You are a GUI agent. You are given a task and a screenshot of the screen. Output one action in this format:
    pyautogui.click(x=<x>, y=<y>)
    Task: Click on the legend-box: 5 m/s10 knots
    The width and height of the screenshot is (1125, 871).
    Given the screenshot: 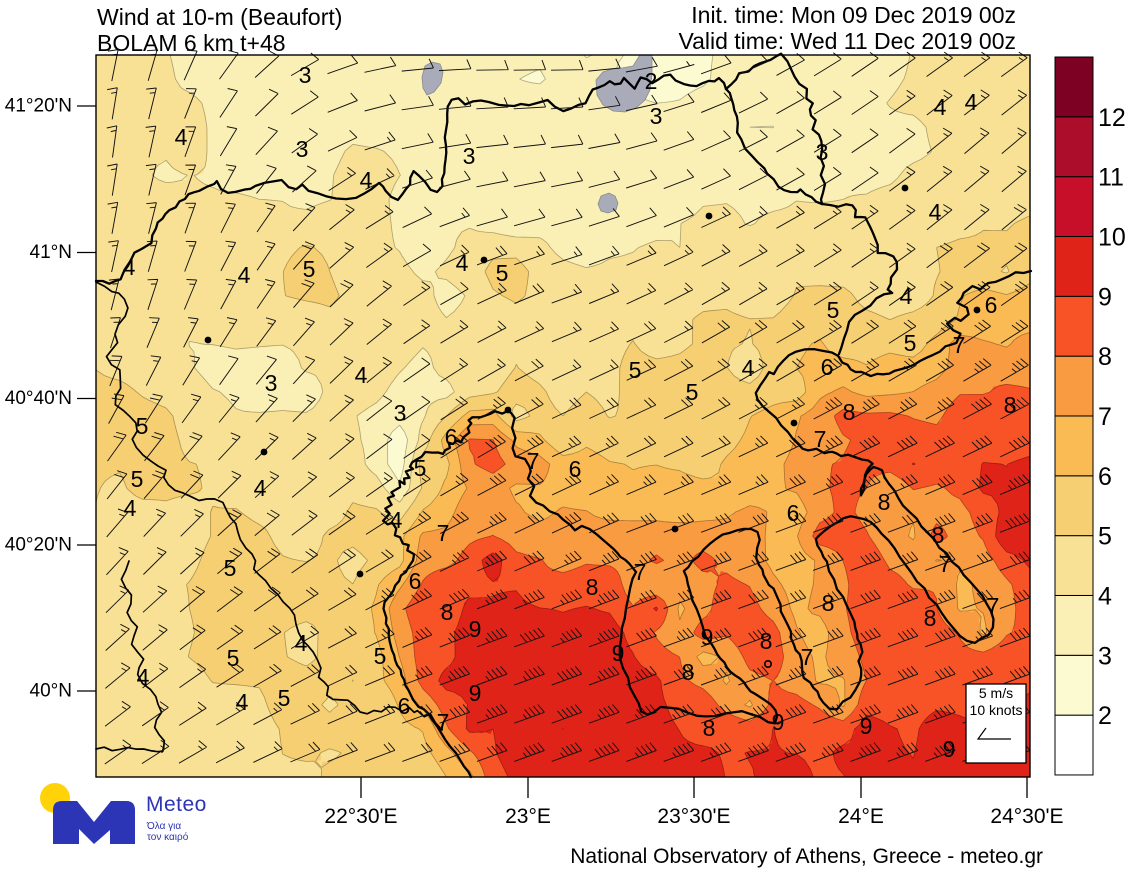 What is the action you would take?
    pyautogui.click(x=996, y=723)
    